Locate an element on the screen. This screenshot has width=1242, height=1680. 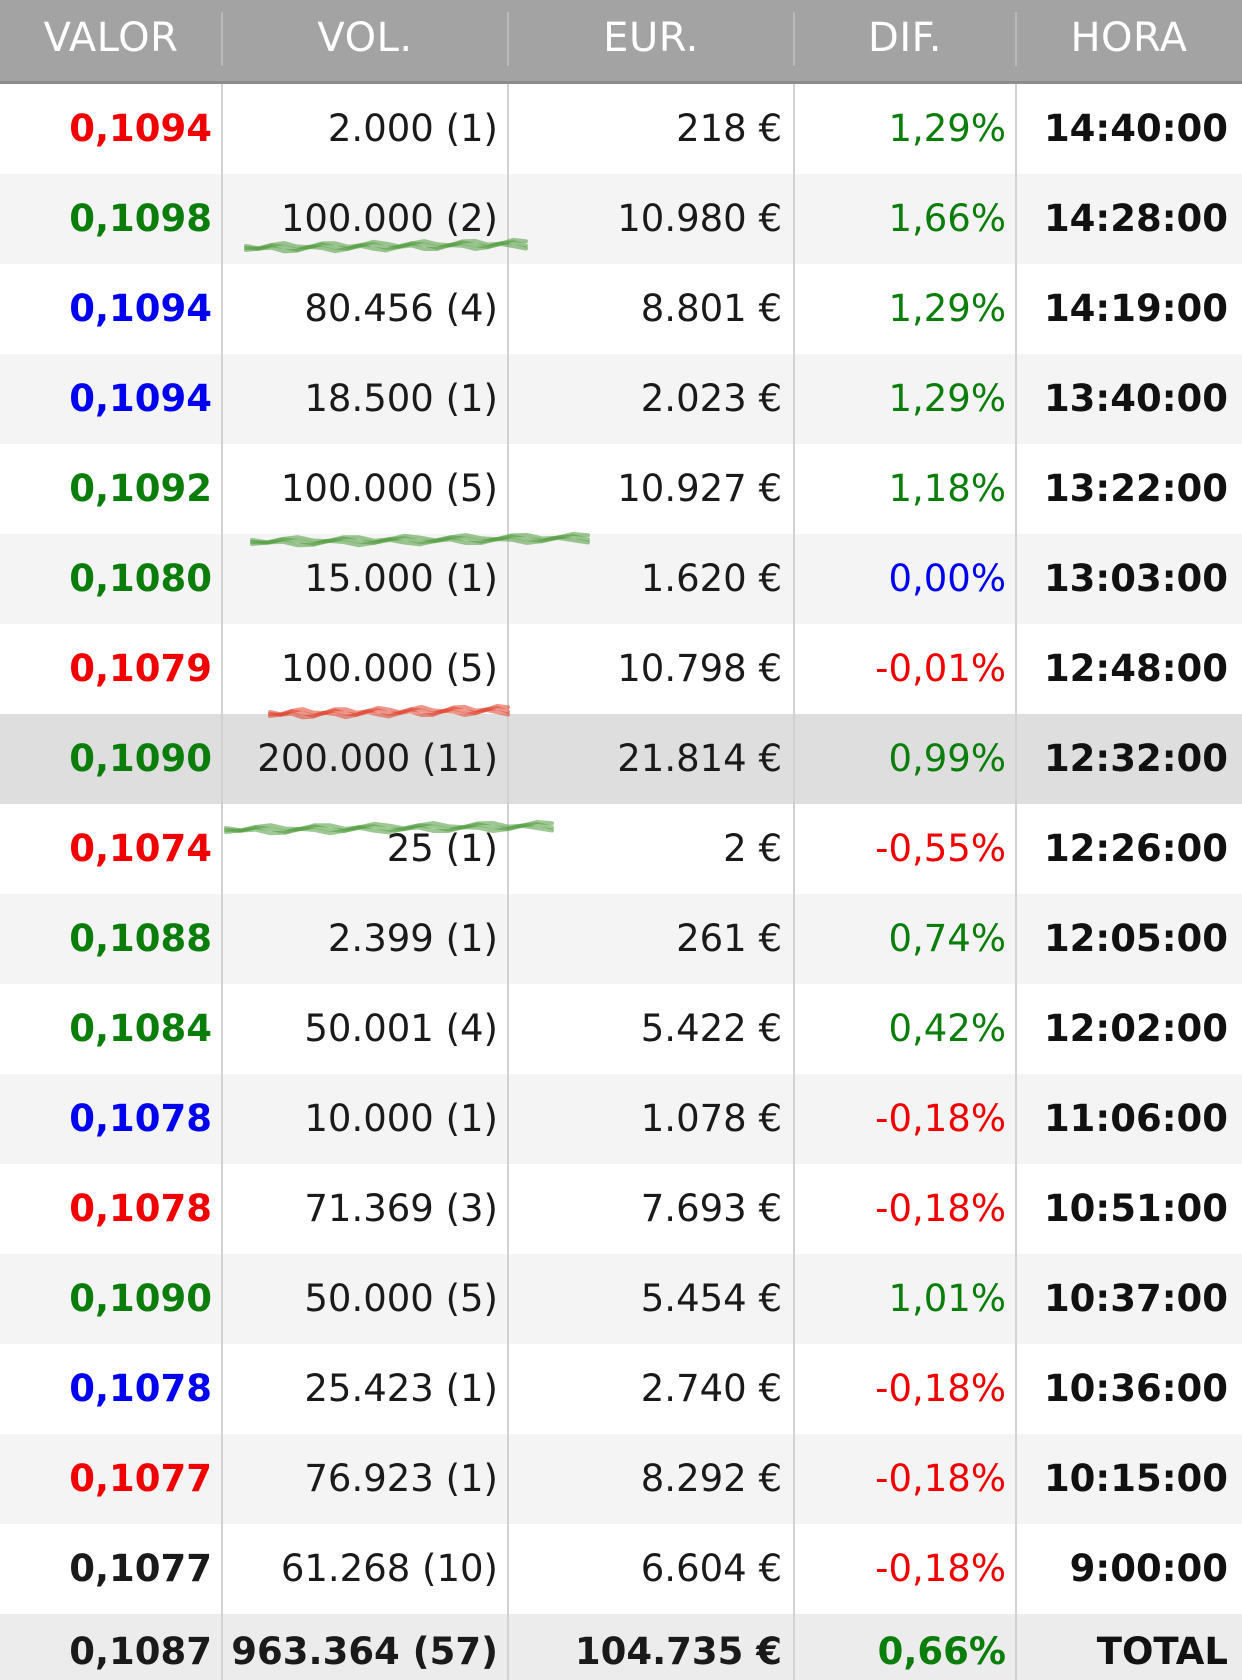
cell-valor: 0,1074 is located at coordinates (140, 848).